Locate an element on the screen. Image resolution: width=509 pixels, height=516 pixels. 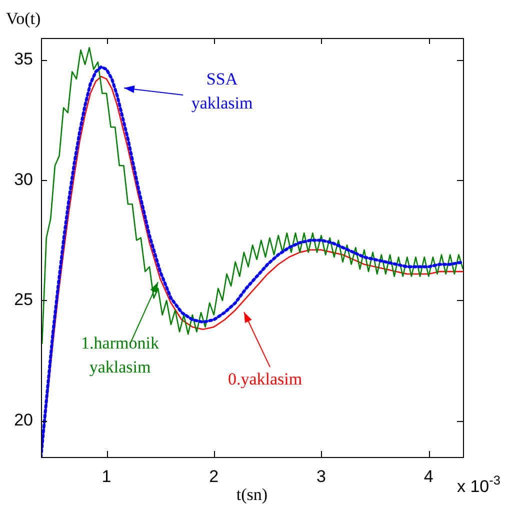
text: 0.yaklasim is located at coordinates (265, 378).